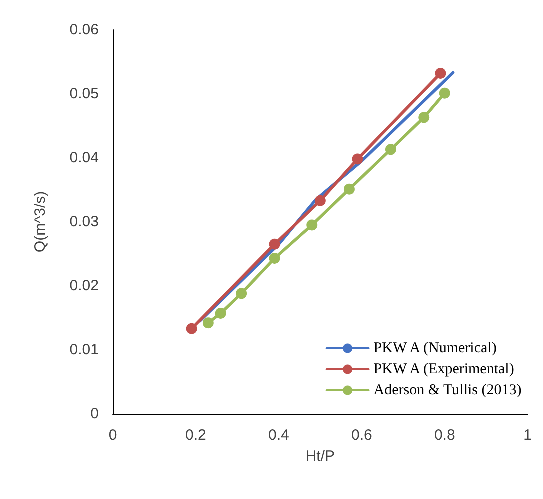 The image size is (543, 499). I want to click on legend-label: PKW A (Numerical), so click(435, 348).